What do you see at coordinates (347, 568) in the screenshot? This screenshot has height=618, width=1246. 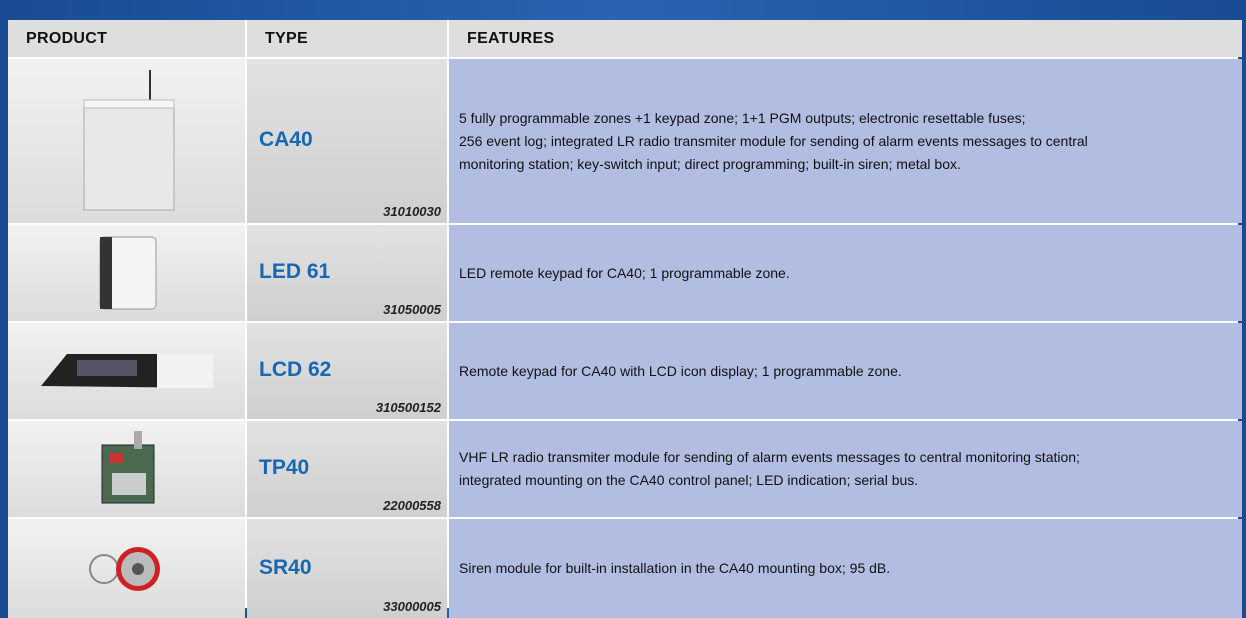 I see `type-cell: SR40 33000005` at bounding box center [347, 568].